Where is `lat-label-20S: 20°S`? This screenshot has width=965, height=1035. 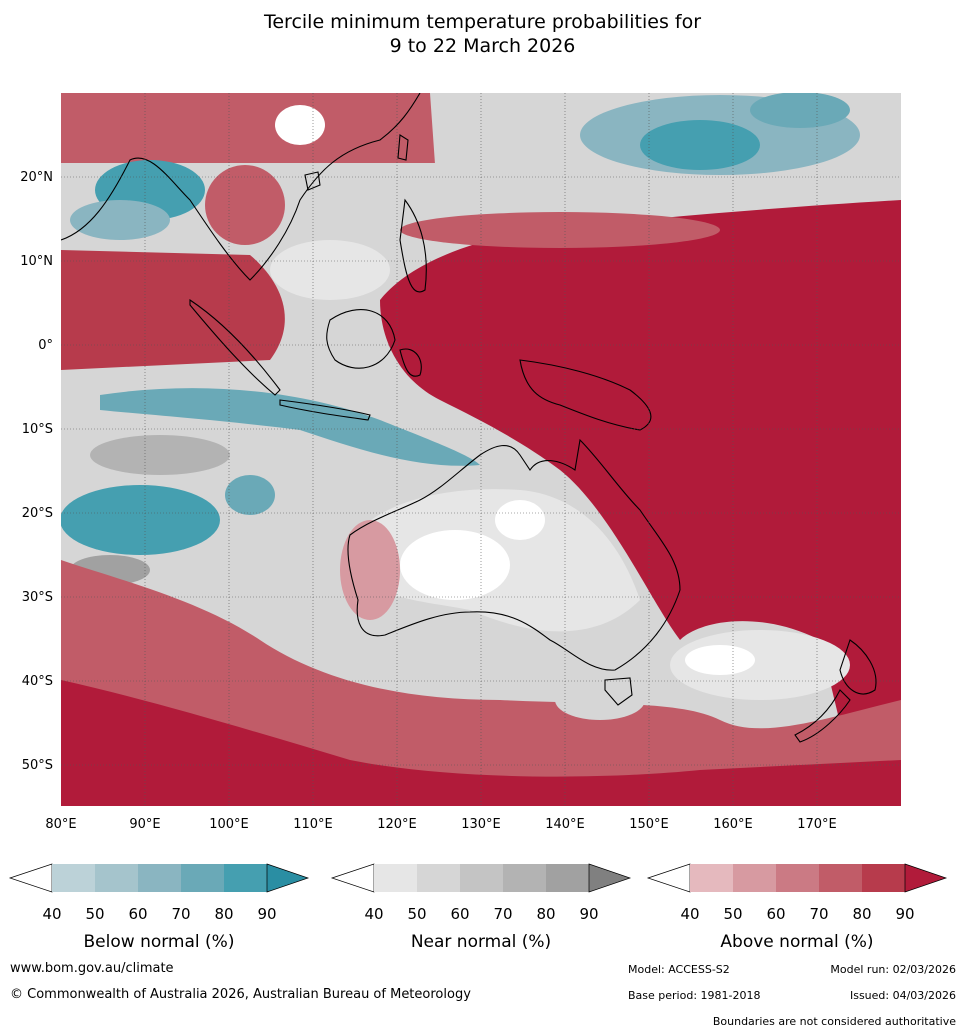
lat-label-20S: 20°S is located at coordinates (37, 513).